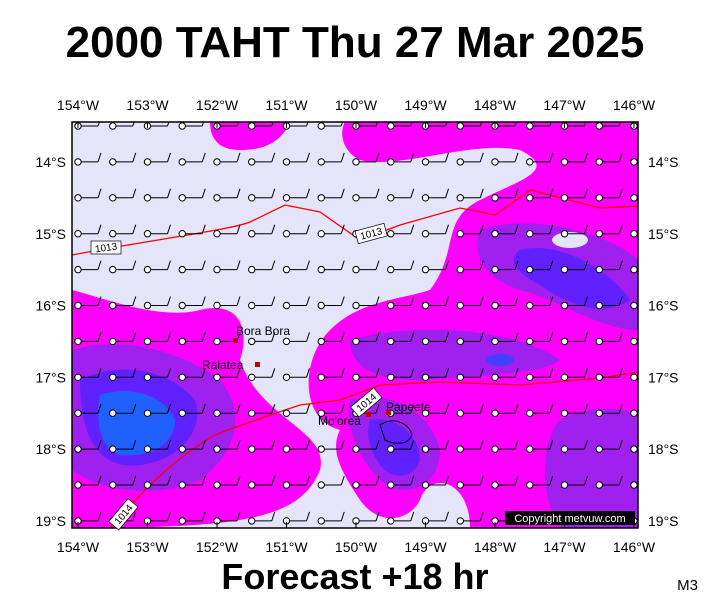 This screenshot has width=711, height=600. I want to click on lat-label: 18°S, so click(663, 449).